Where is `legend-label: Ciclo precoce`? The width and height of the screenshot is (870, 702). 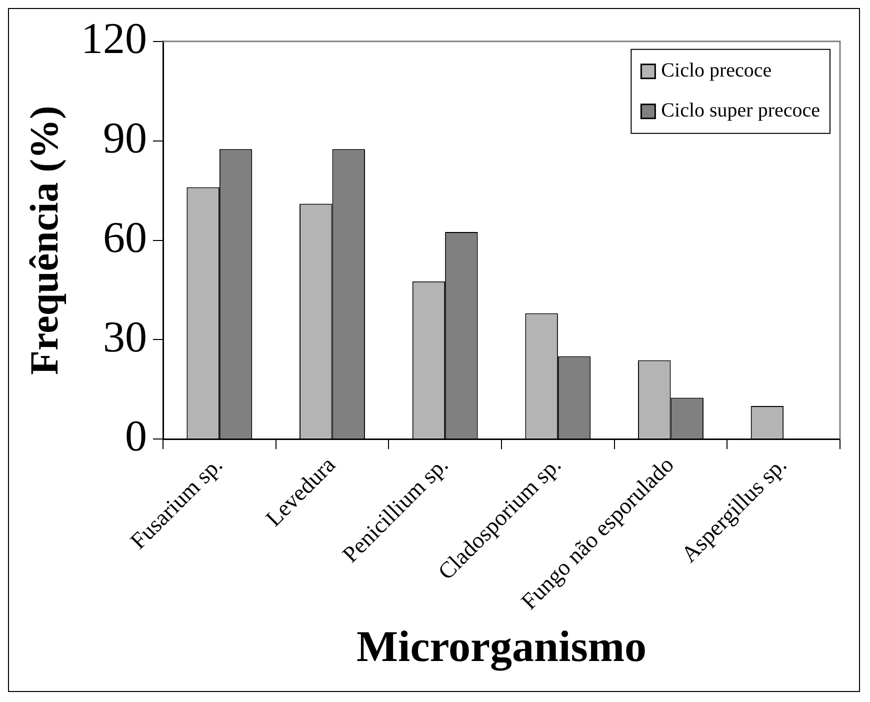
legend-label: Ciclo precoce is located at coordinates (716, 71).